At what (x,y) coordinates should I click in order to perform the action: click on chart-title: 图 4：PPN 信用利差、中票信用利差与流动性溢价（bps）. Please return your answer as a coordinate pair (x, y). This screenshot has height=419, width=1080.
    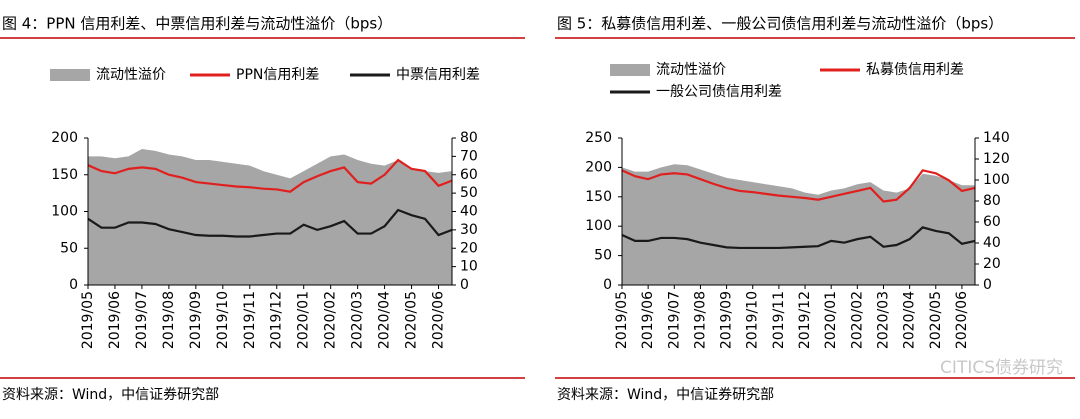
    Looking at the image, I should click on (197, 24).